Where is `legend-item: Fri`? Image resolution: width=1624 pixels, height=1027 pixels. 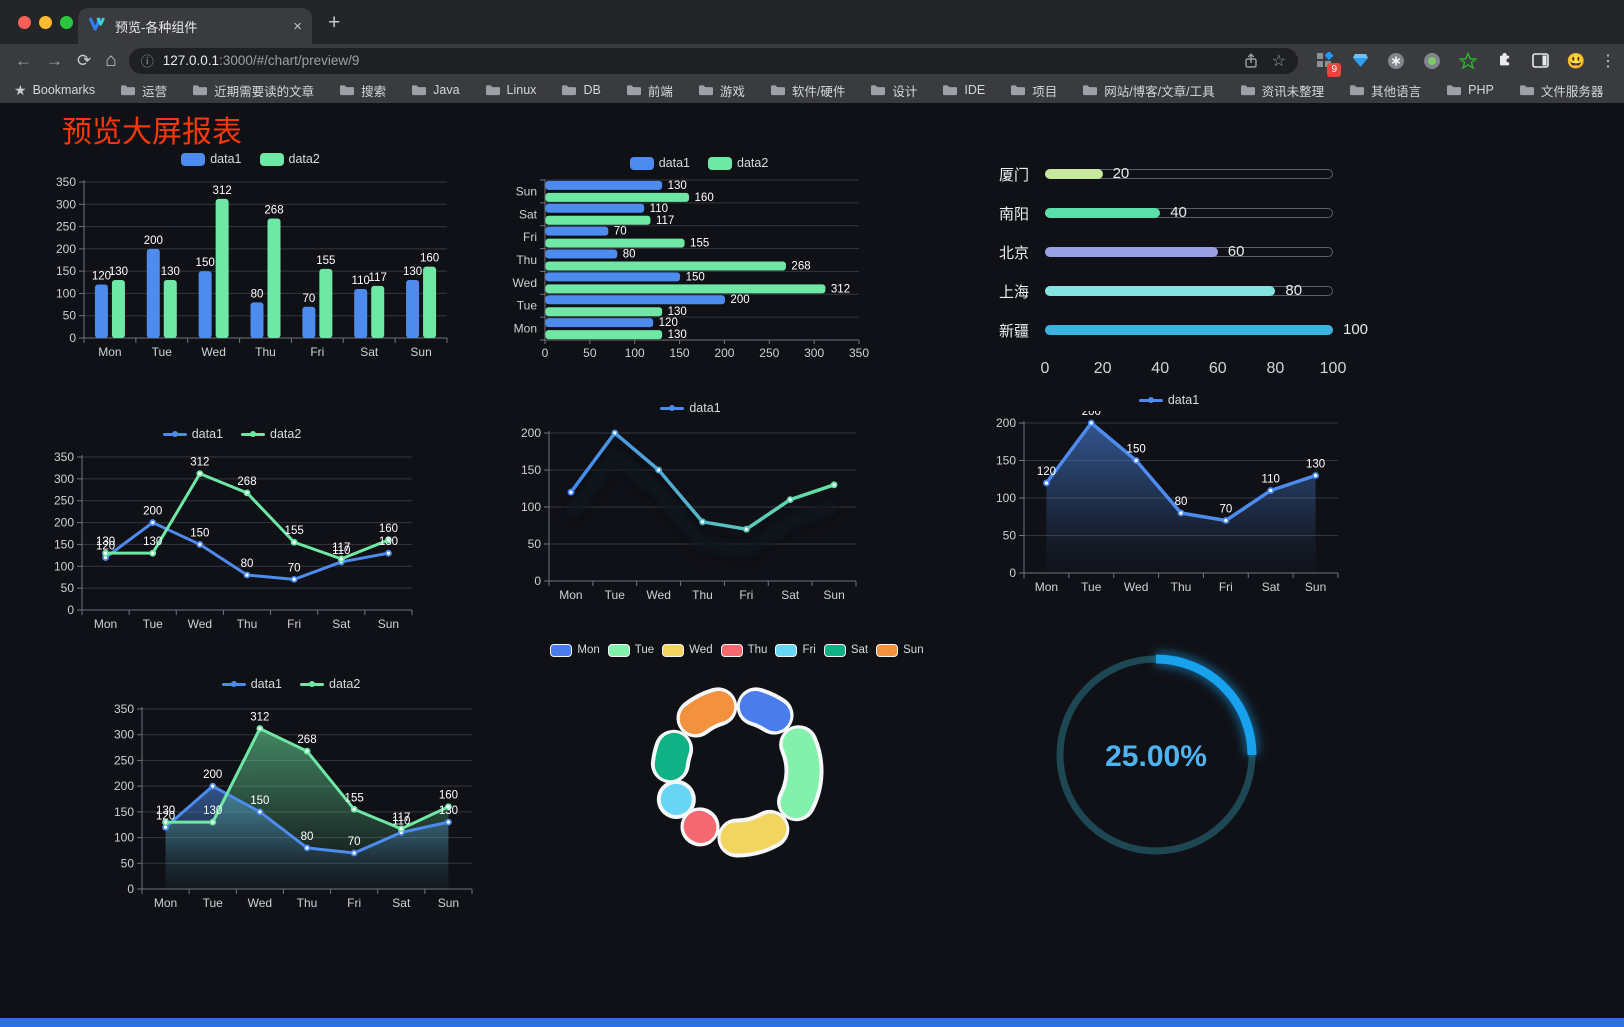 legend-item: Fri is located at coordinates (795, 650).